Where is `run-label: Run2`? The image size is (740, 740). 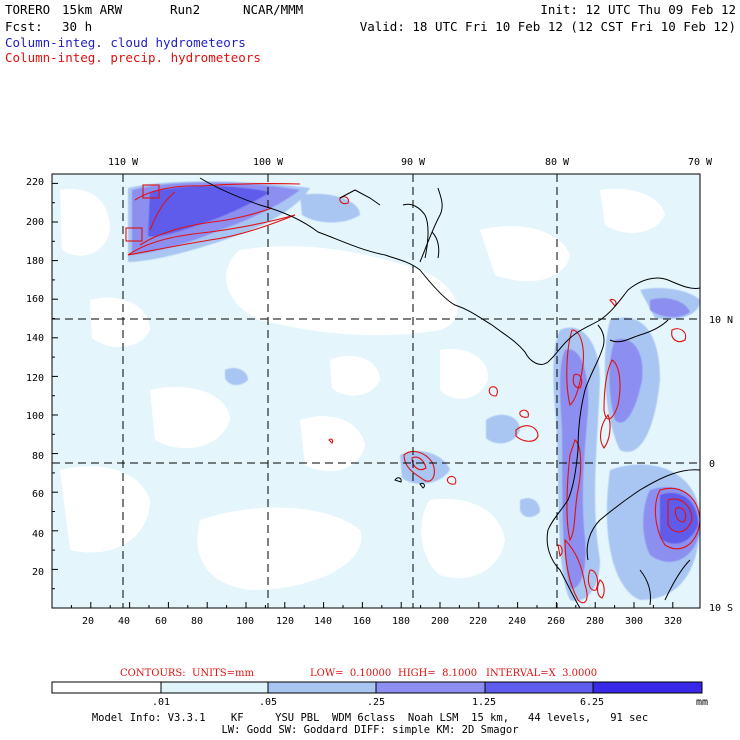
run-label: Run2 is located at coordinates (185, 9).